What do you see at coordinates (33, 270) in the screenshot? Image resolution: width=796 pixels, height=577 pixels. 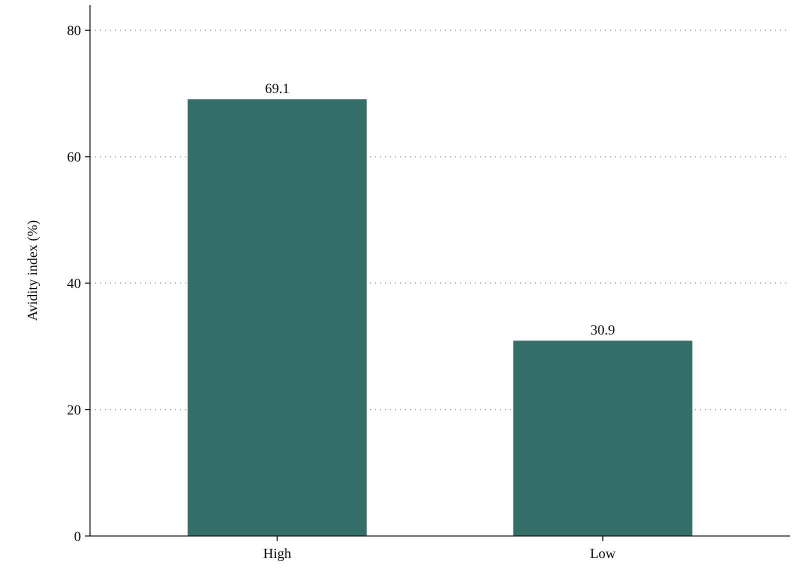 I see `y-axis-title: Avidity index (%)` at bounding box center [33, 270].